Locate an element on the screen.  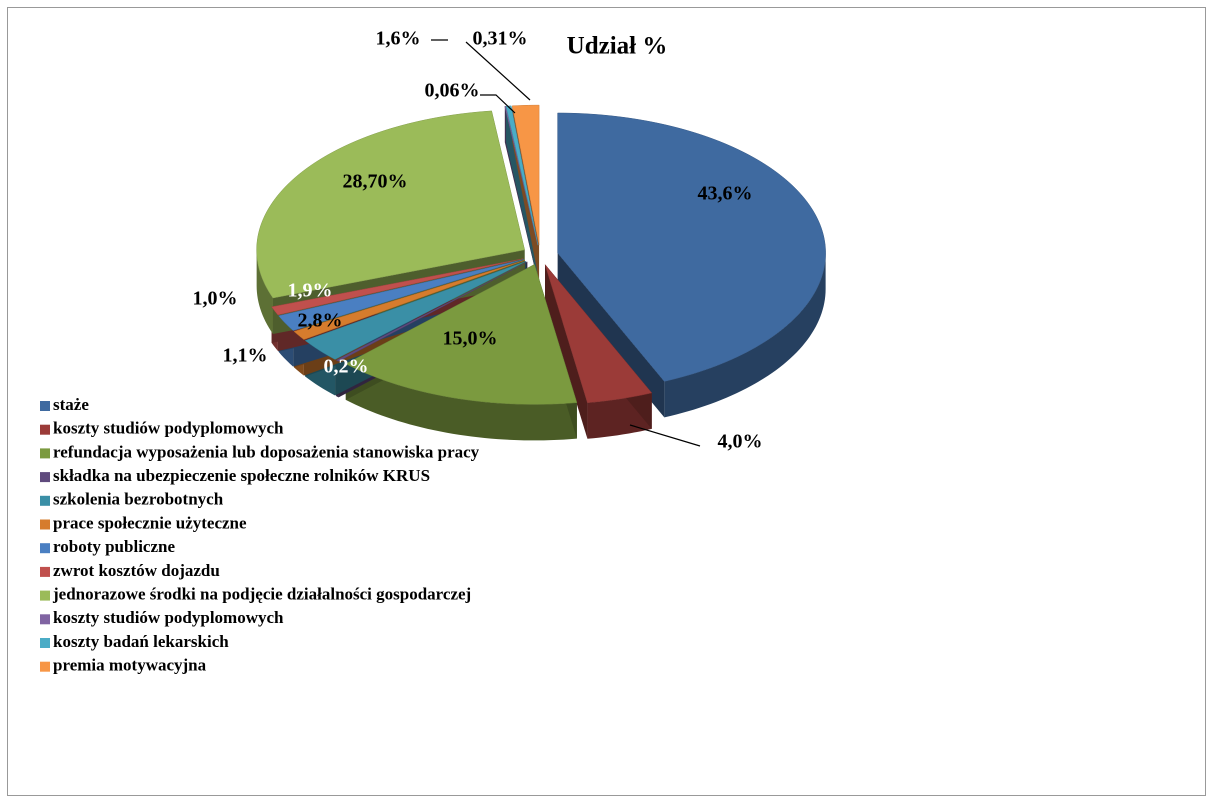
data-label: 15,0% is located at coordinates (470, 339).